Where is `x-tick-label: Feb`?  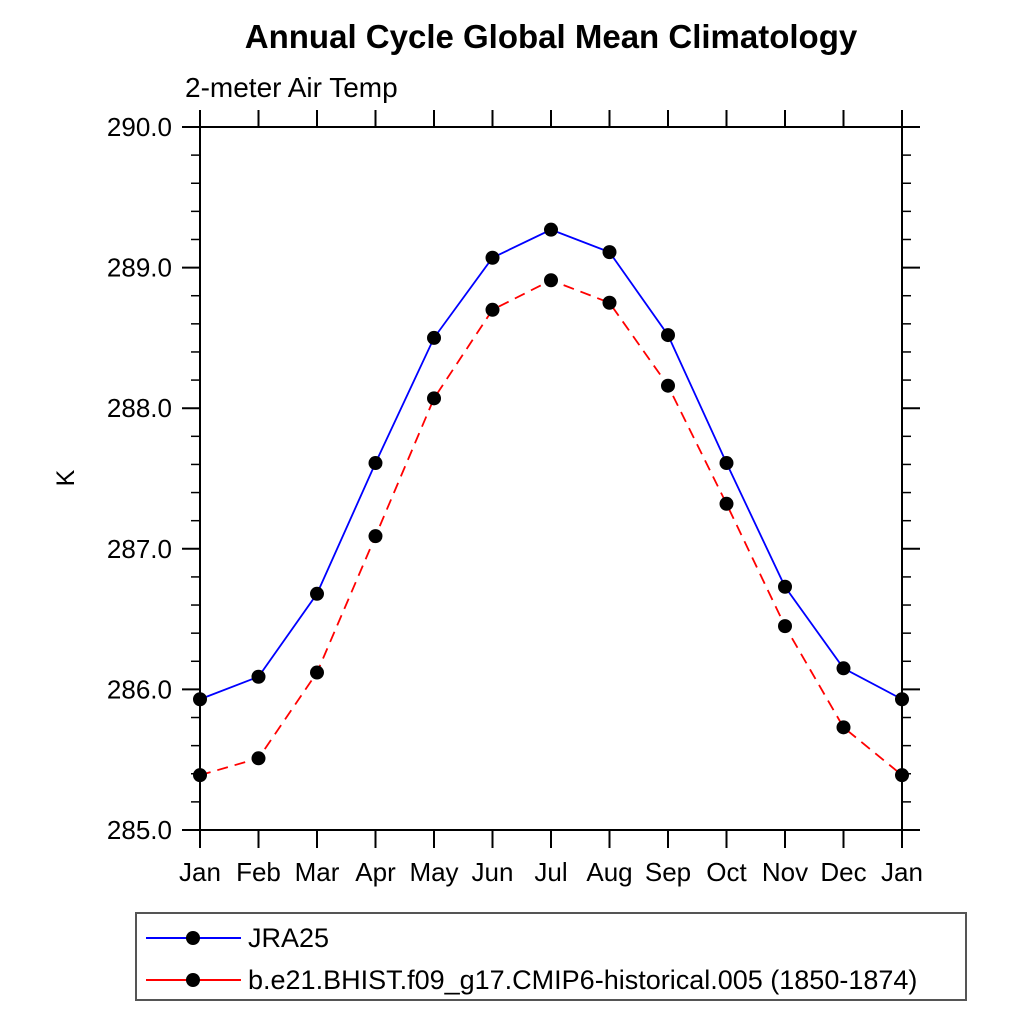
x-tick-label: Feb is located at coordinates (258, 872).